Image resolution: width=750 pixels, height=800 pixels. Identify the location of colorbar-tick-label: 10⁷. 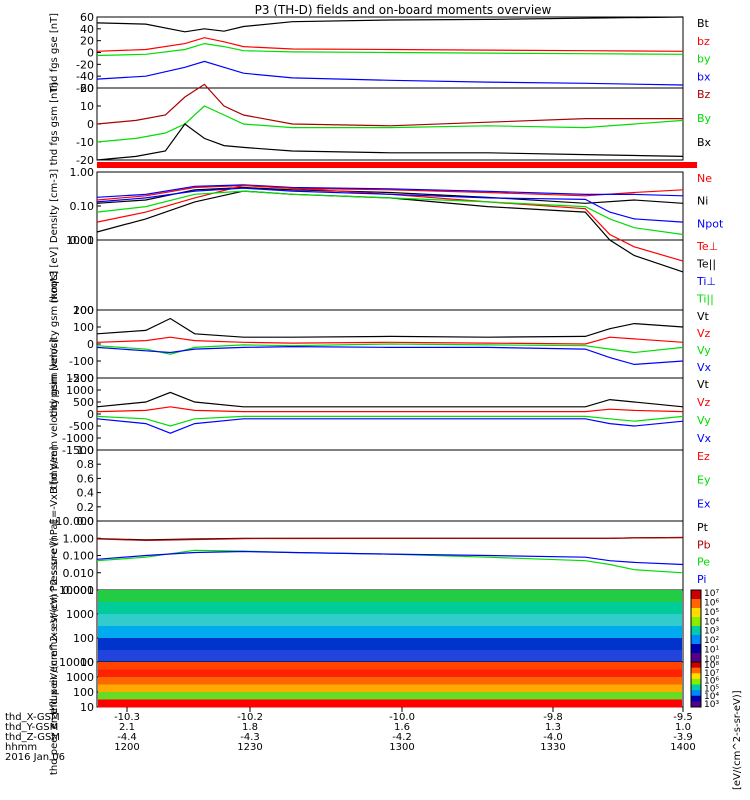
(711, 594).